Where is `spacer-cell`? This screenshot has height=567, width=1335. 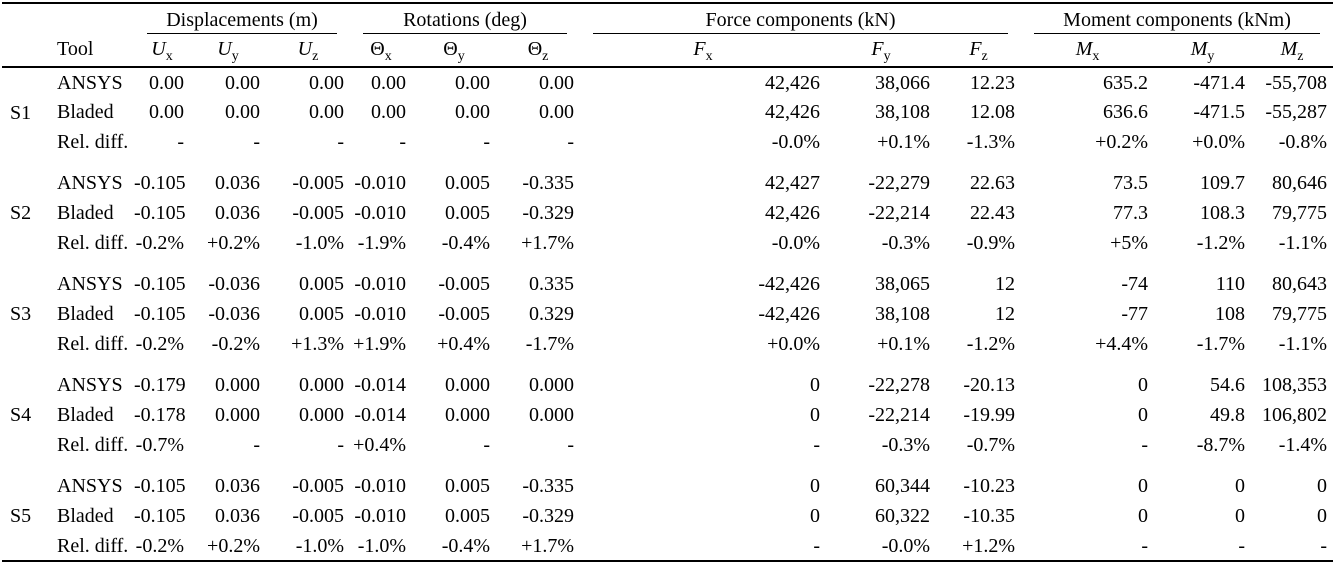
spacer-cell is located at coordinates (667, 263).